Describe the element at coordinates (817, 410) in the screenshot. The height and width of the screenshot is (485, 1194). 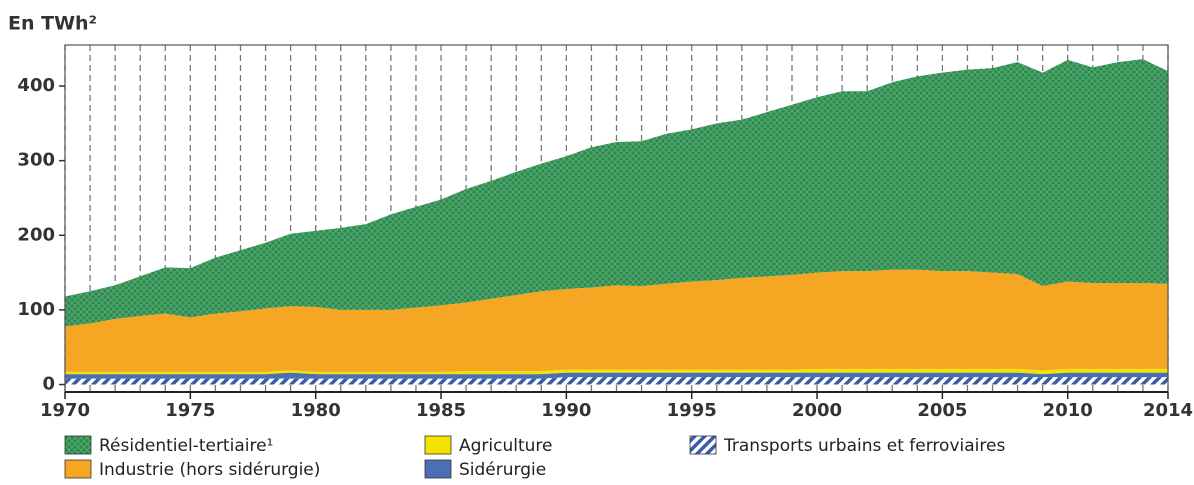
I see `x-tick-label: 2000` at that location.